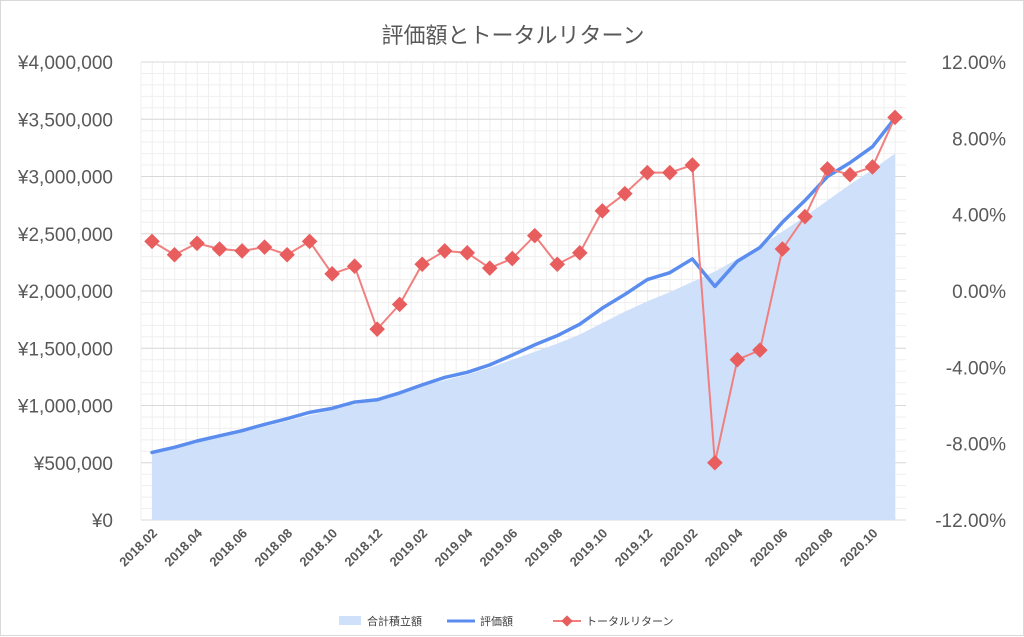 This screenshot has height=637, width=1024. Describe the element at coordinates (65, 349) in the screenshot. I see `left-tick-label: ¥1,500,000` at that location.